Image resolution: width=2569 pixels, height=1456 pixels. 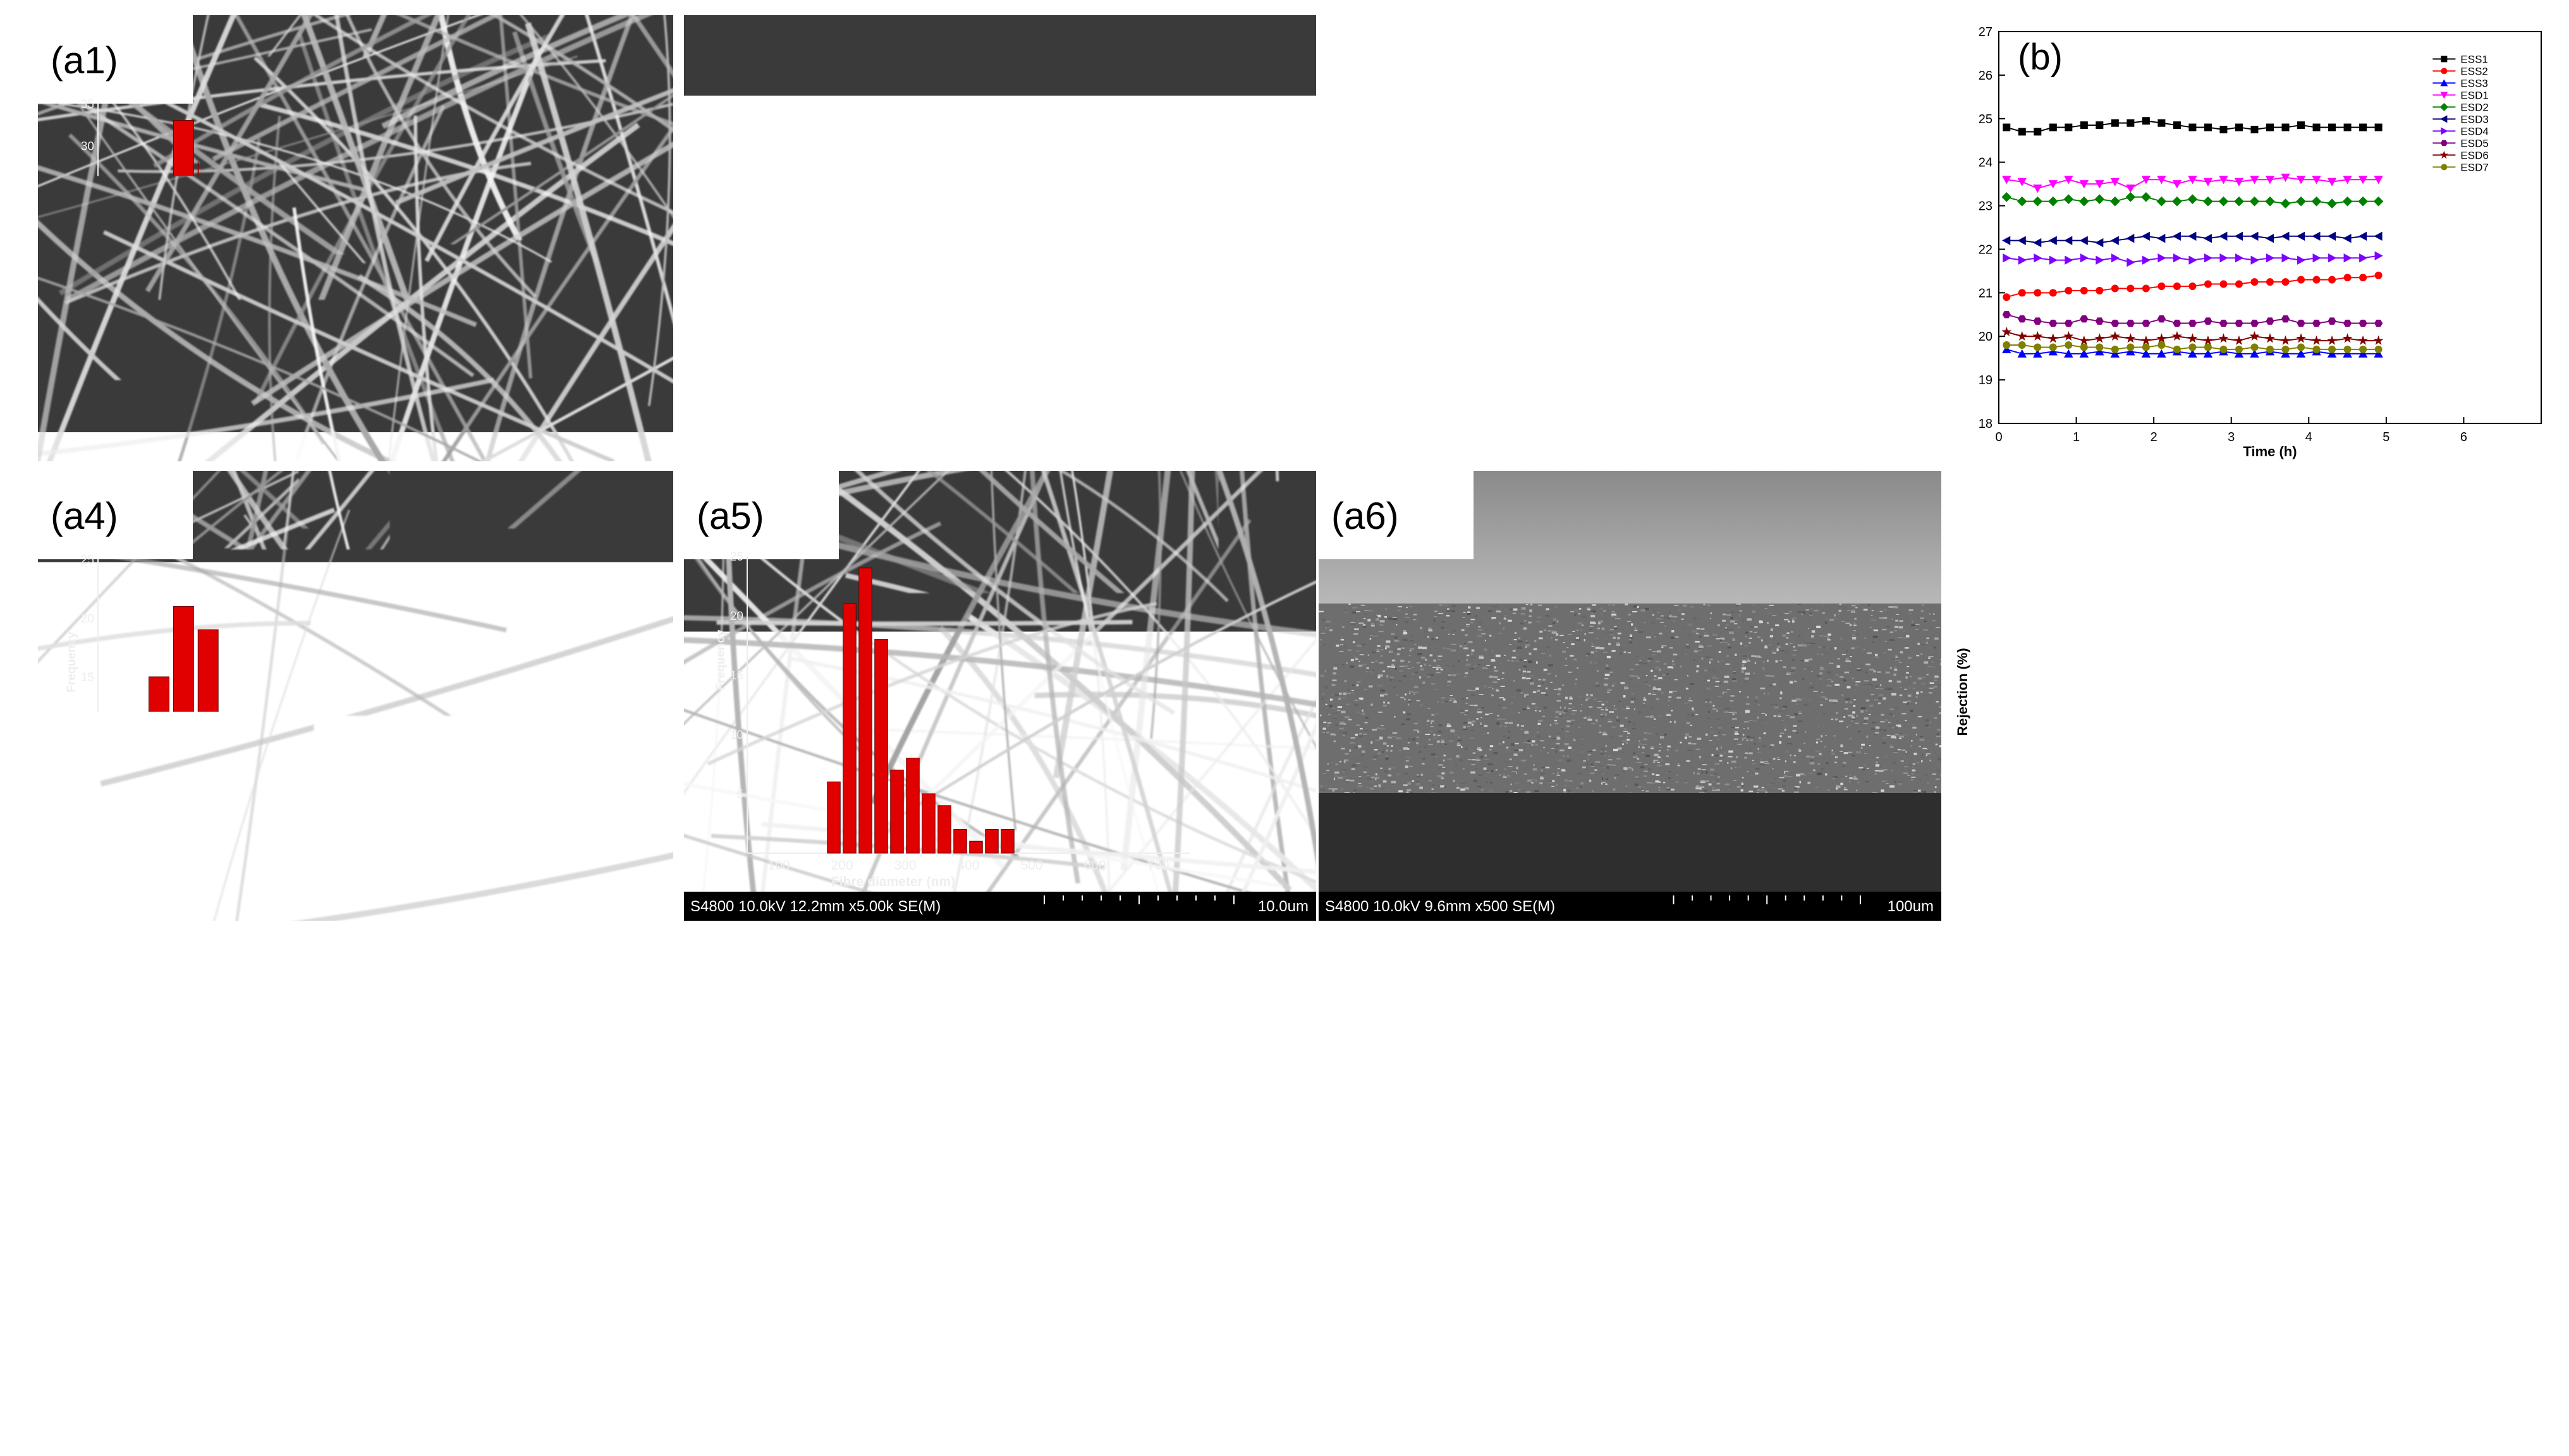 What do you see at coordinates (2041, 57) in the screenshot?
I see `panel-label: (b)` at bounding box center [2041, 57].